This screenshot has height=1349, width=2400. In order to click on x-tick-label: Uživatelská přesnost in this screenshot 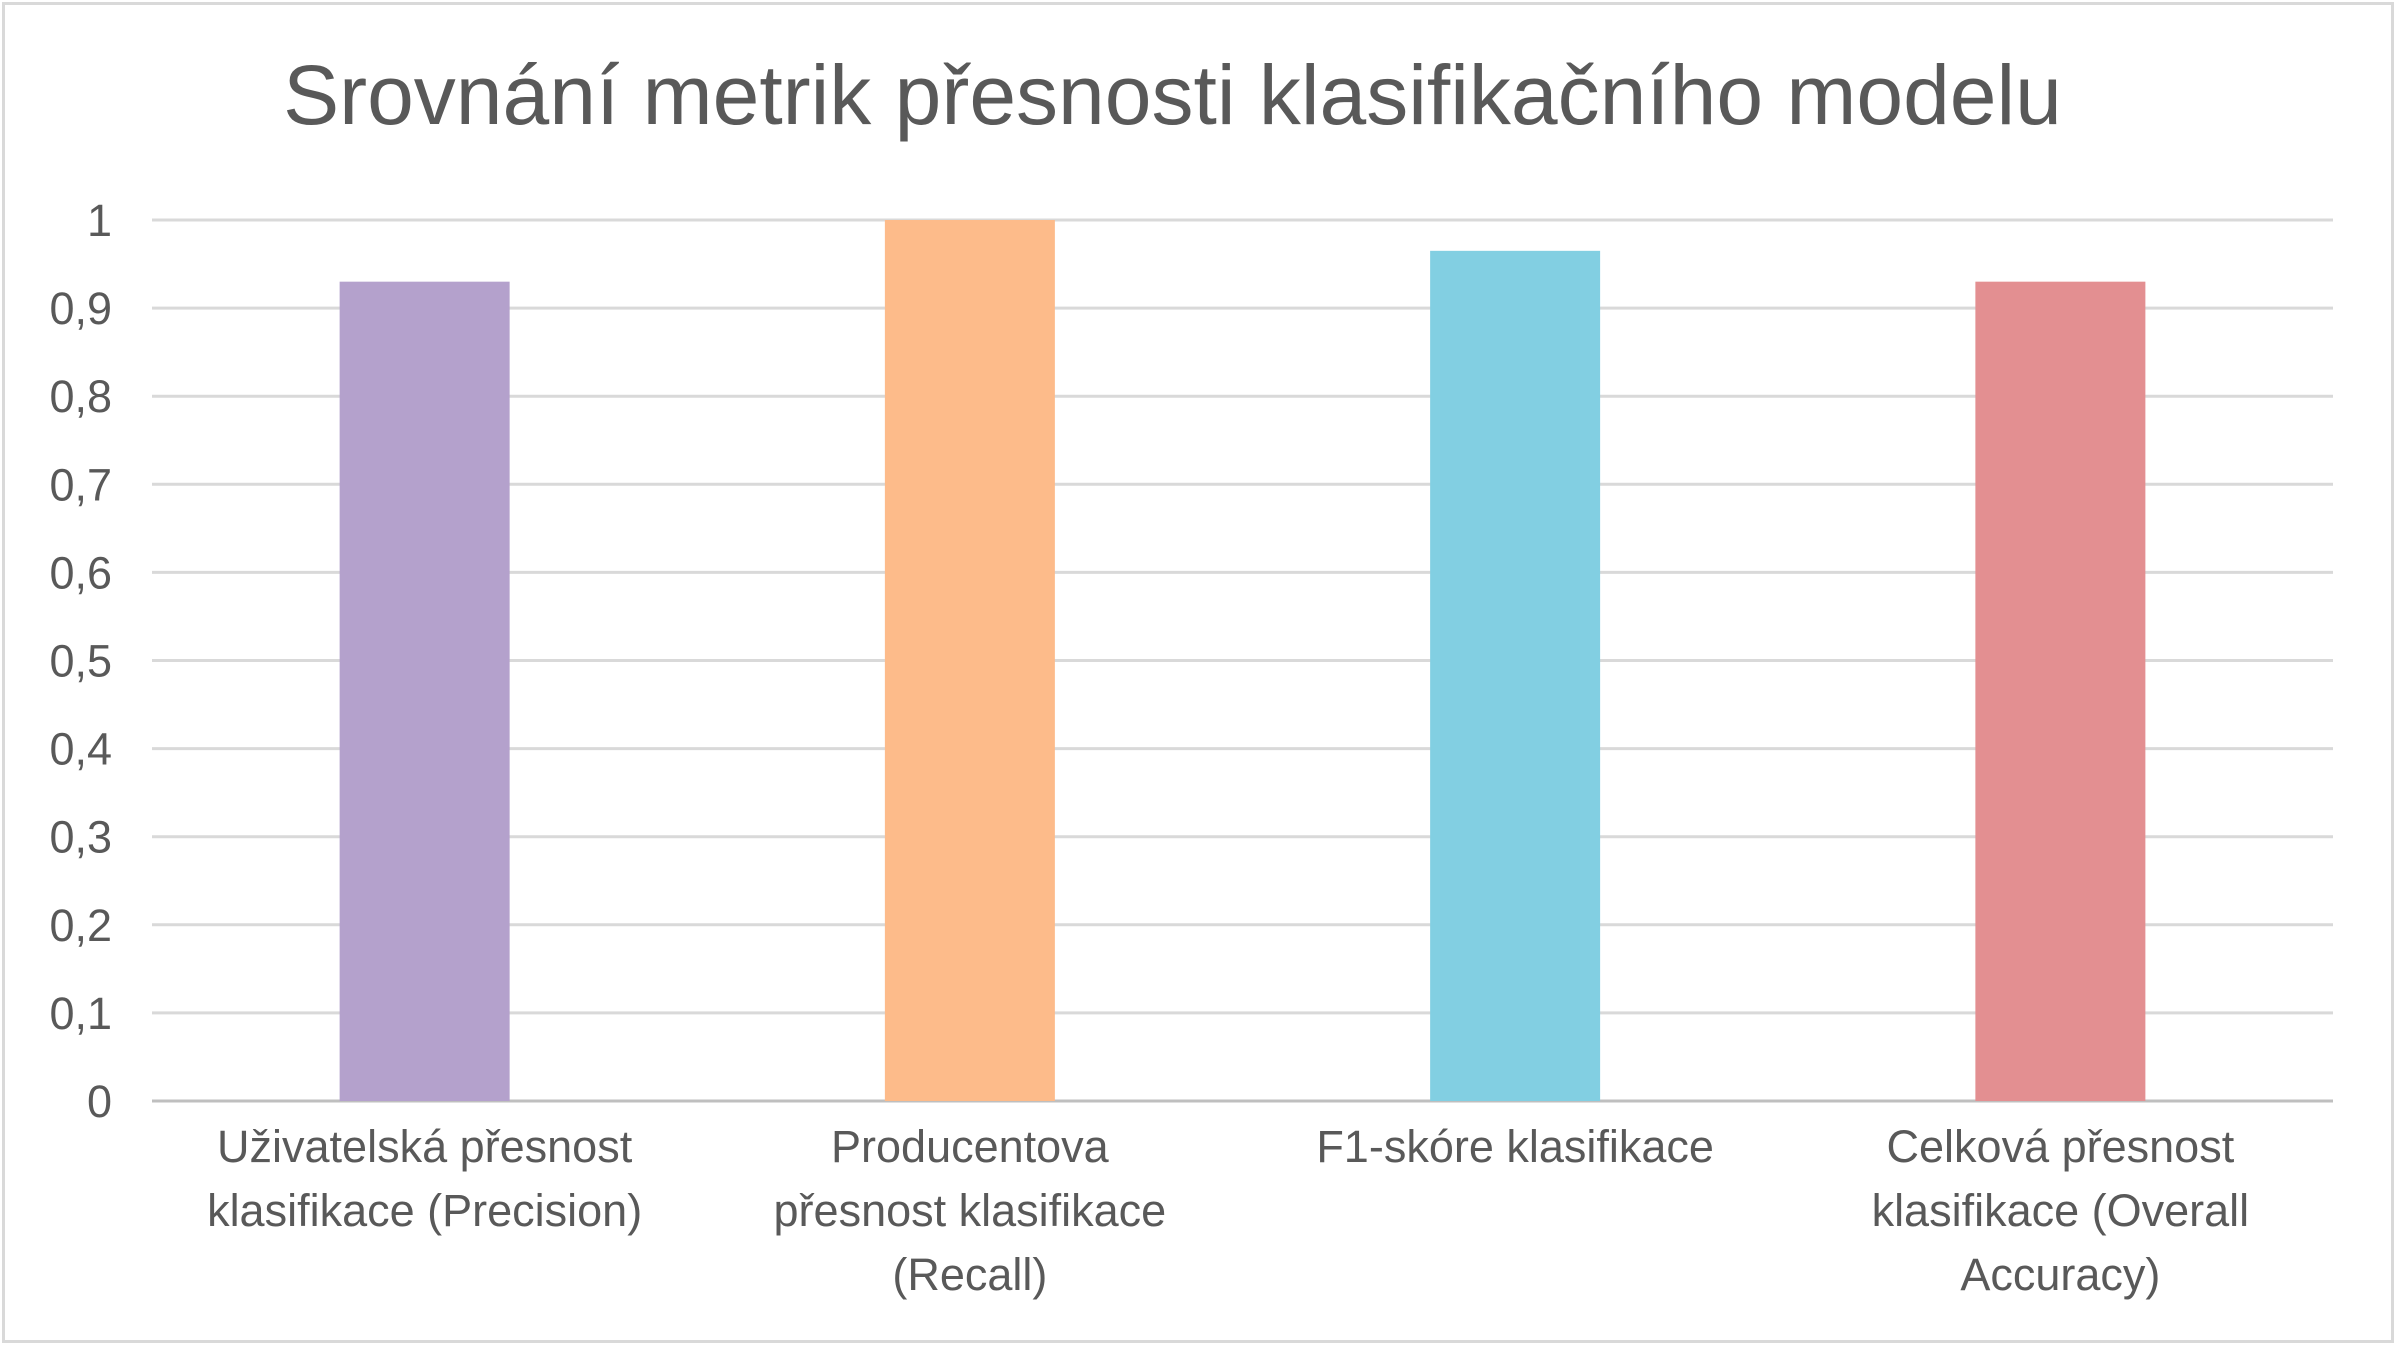, I will do `click(425, 1146)`.